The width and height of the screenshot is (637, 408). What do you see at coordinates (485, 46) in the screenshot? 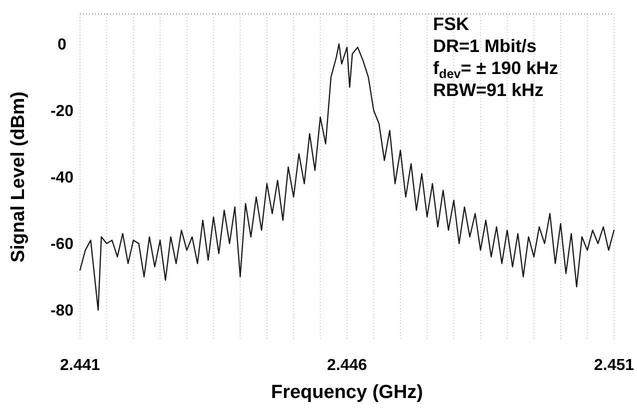
I see `annotation: DR=1 Mbit/s` at bounding box center [485, 46].